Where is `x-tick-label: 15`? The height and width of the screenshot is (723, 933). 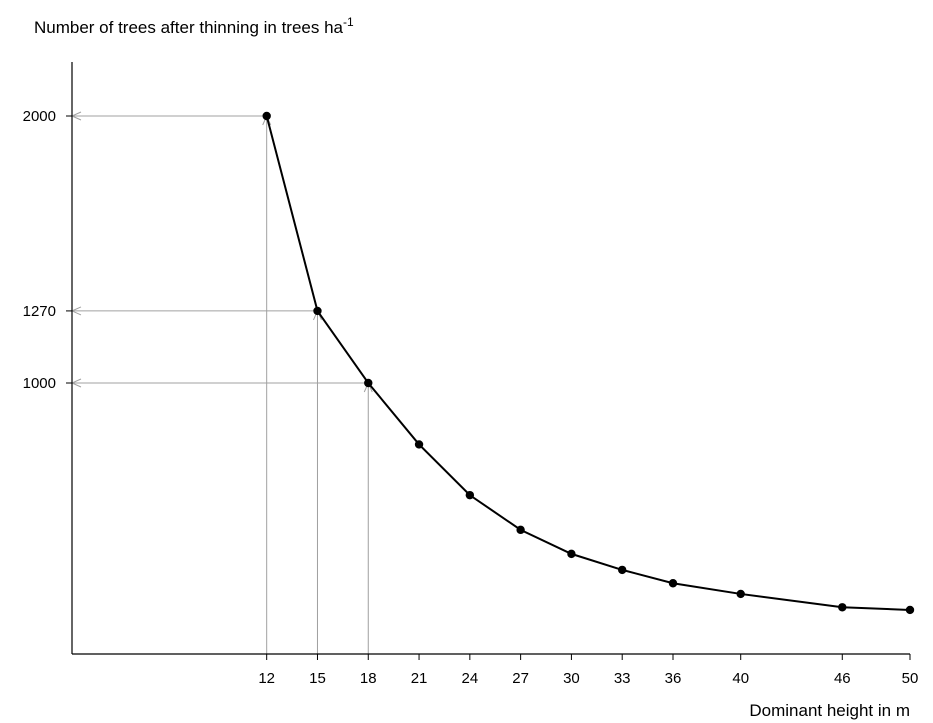
x-tick-label: 15 is located at coordinates (317, 678).